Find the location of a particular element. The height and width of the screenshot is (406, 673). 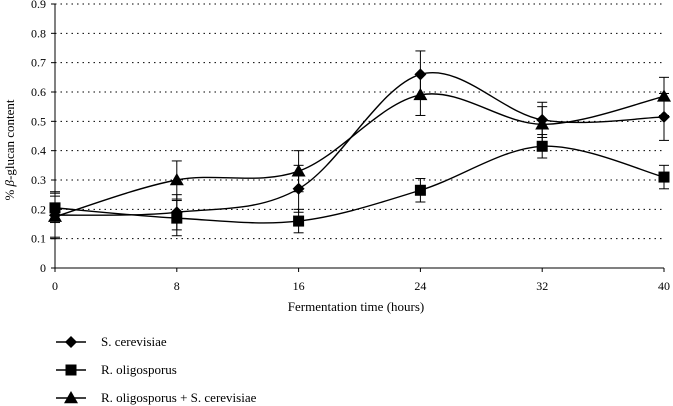

legend-label: R. oligosporus + S. cerevisiae is located at coordinates (179, 397).